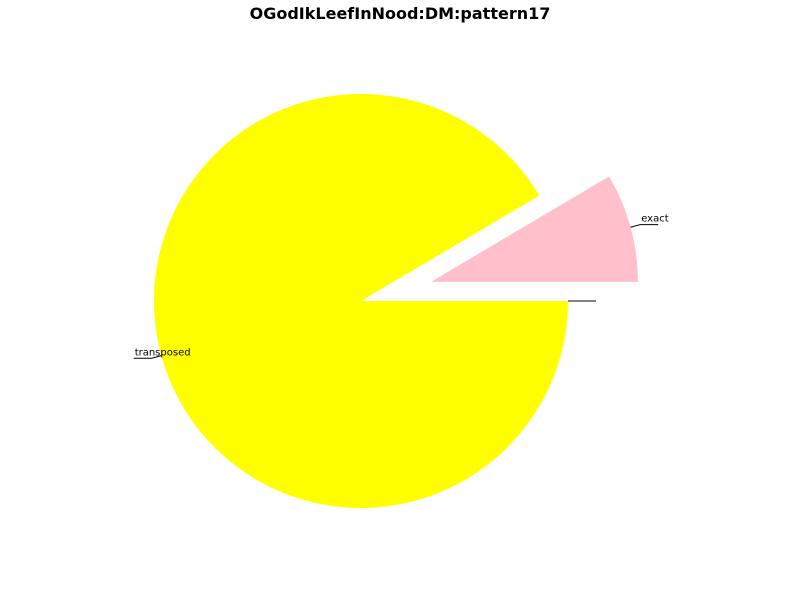 This screenshot has width=800, height=600. What do you see at coordinates (400, 13) in the screenshot?
I see `chart-title: OGodIkLeefInNood:DM:pattern17` at bounding box center [400, 13].